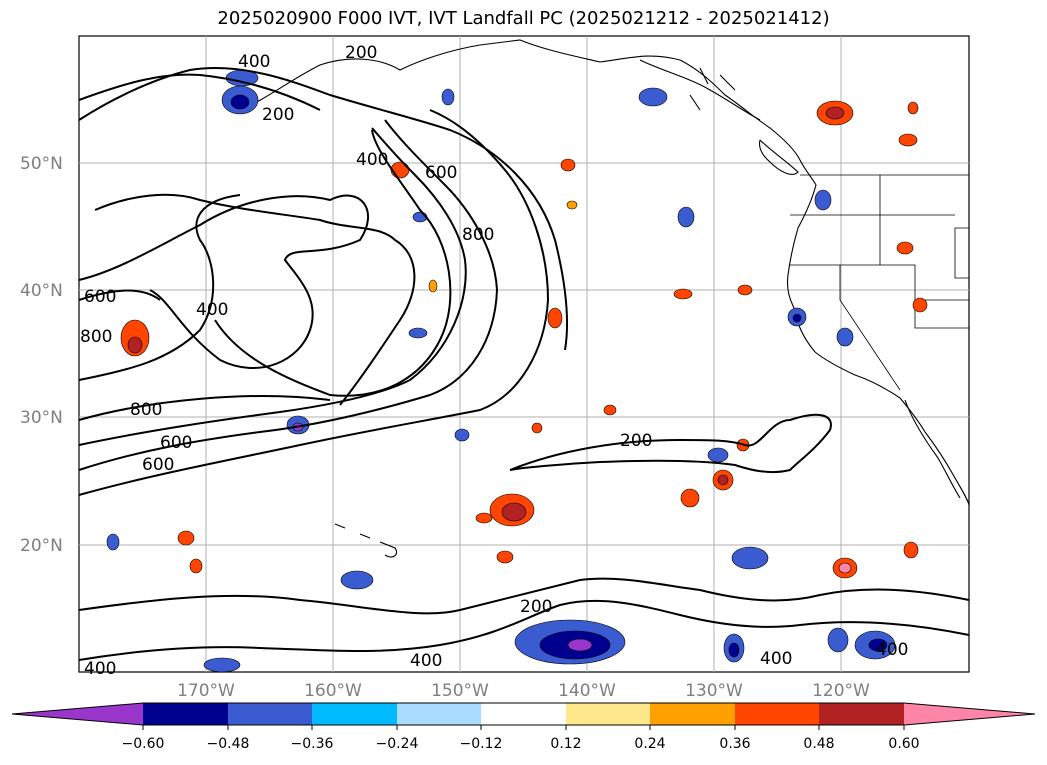 This screenshot has width=1047, height=765. What do you see at coordinates (778, 157) in the screenshot?
I see `coastline-vancouver-island` at bounding box center [778, 157].